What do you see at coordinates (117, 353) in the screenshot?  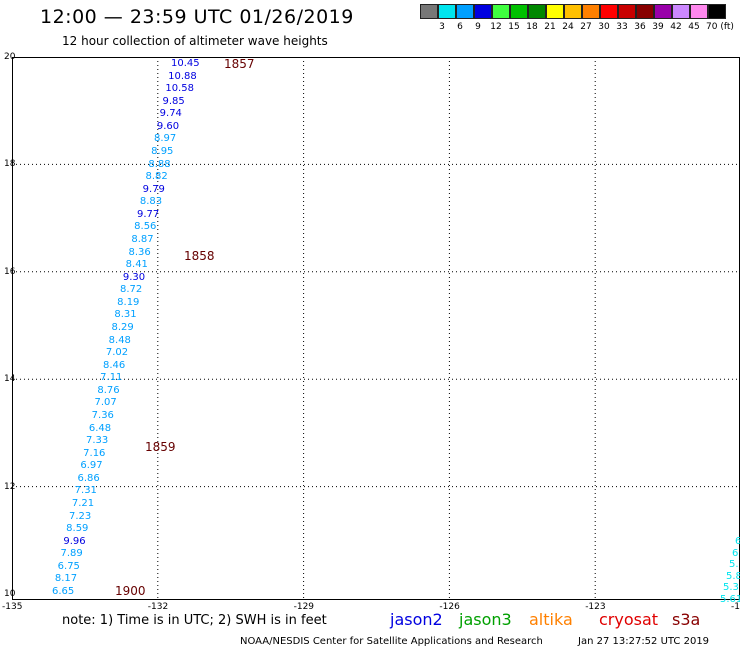 I see `wave-height-value: 7.02` at bounding box center [117, 353].